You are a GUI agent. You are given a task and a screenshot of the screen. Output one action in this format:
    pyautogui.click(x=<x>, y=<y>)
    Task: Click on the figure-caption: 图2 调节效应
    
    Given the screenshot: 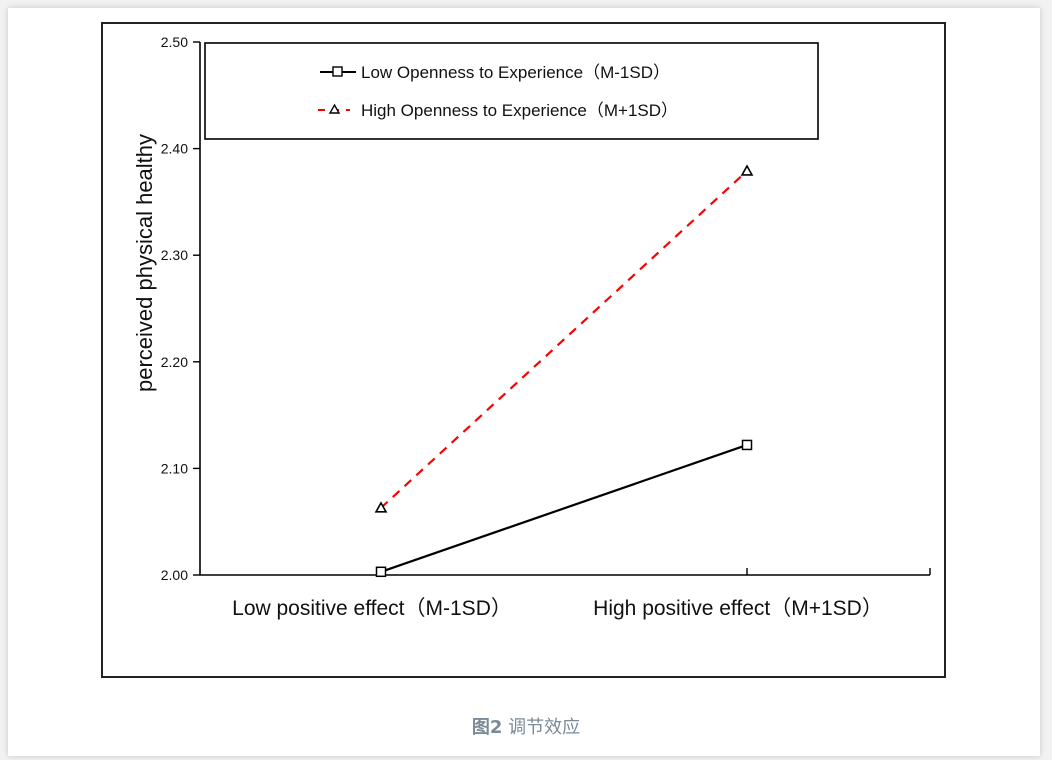 What is the action you would take?
    pyautogui.click(x=526, y=726)
    